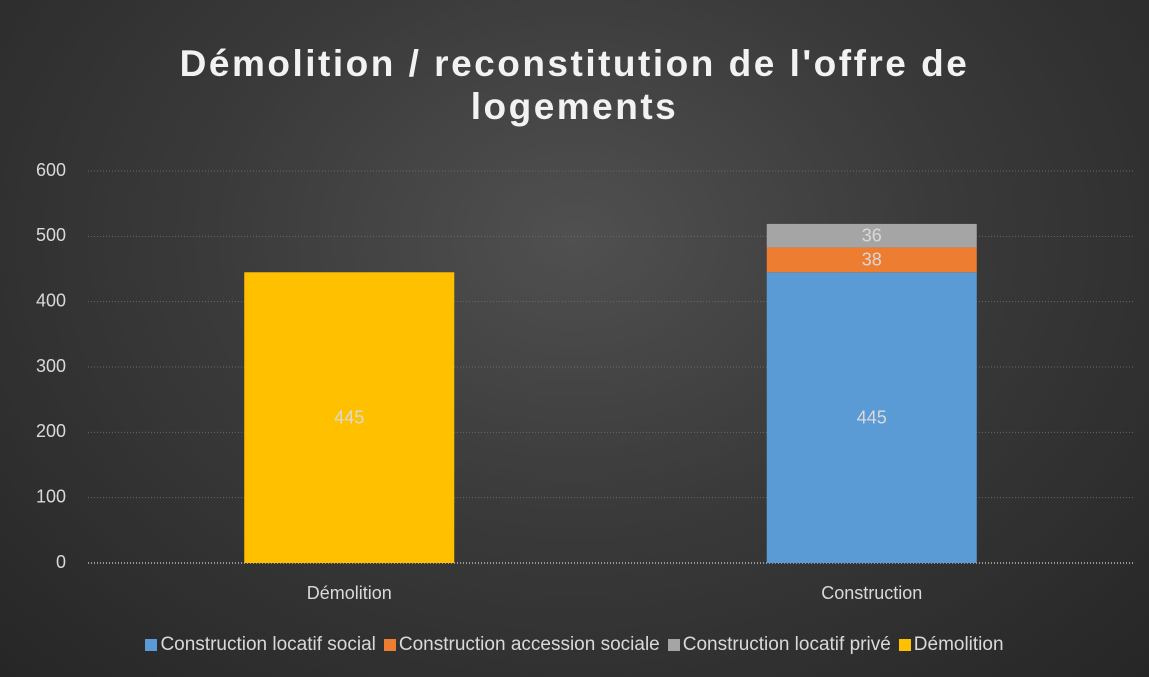 The image size is (1149, 677). Describe the element at coordinates (51, 431) in the screenshot. I see `y-tick-label: 200` at that location.